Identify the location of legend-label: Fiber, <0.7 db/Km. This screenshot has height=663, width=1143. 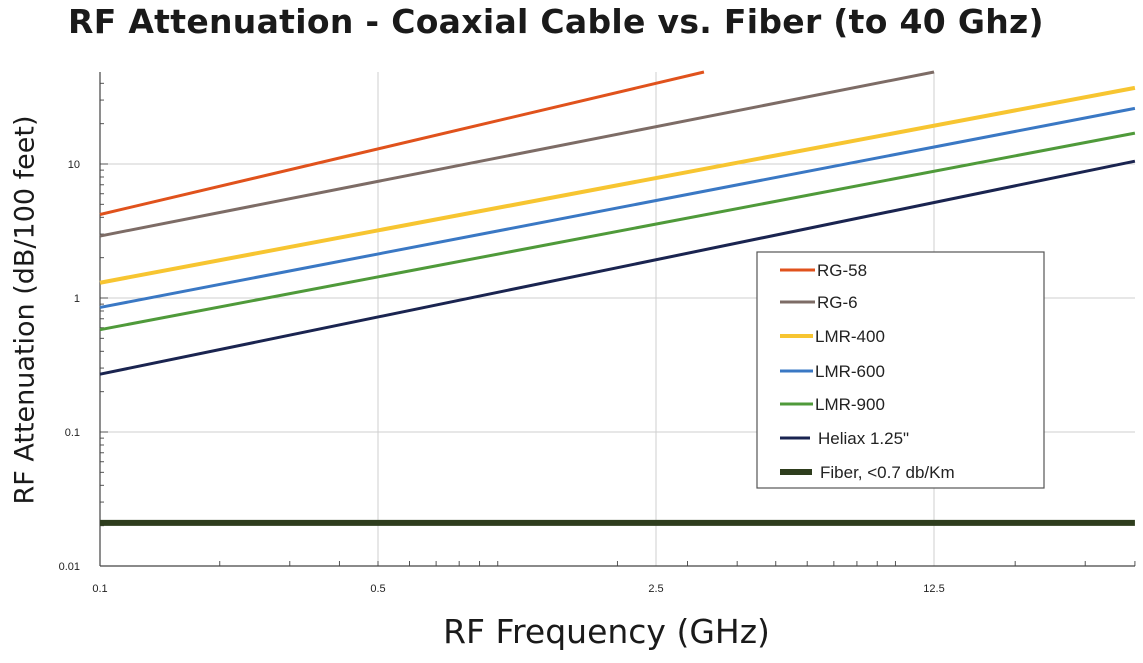
(887, 472).